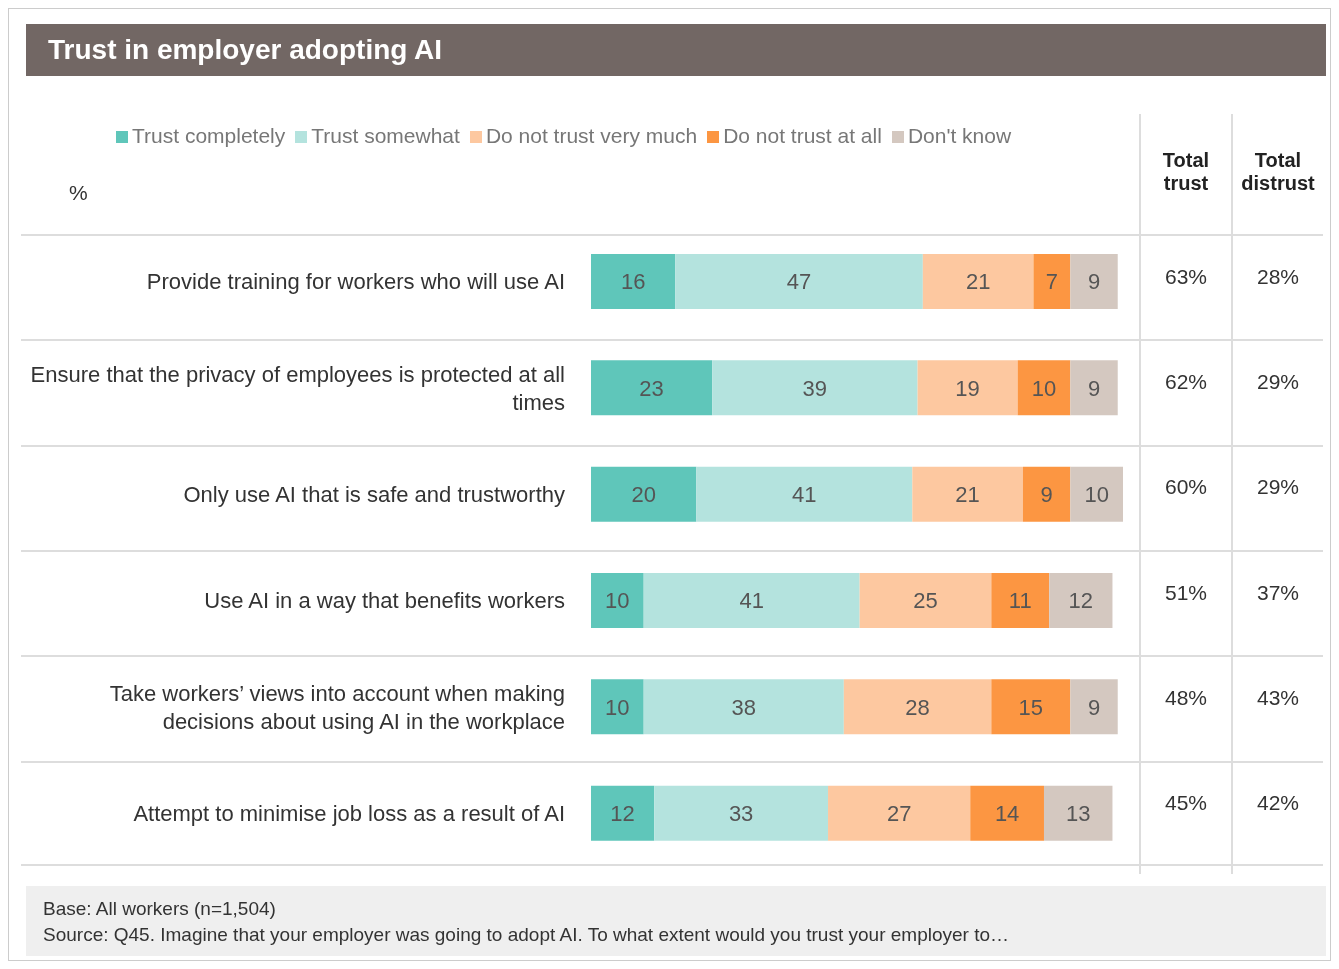 The width and height of the screenshot is (1339, 969). Describe the element at coordinates (337, 706) in the screenshot. I see `y-tick-label: Take workers’ views into account when making decisions about using AI in the workplace` at that location.